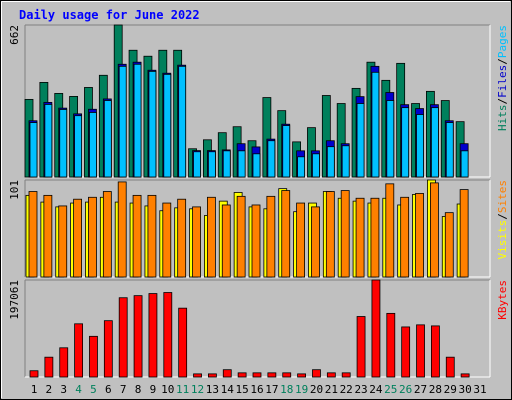  I want to click on x-tick-label: 7, so click(123, 389).